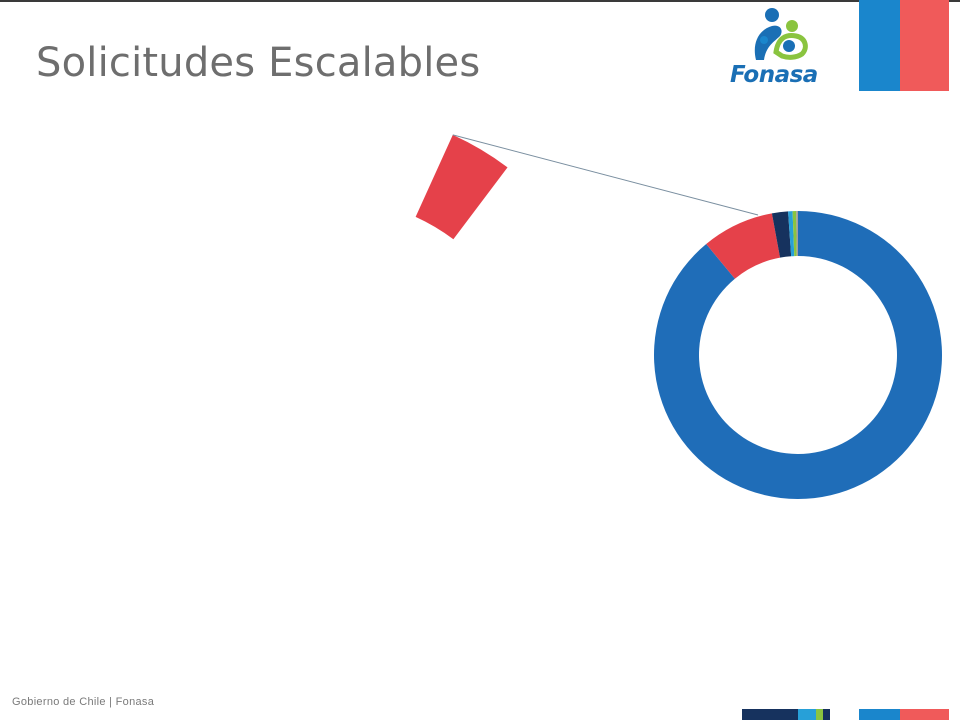 The image size is (960, 720). Describe the element at coordinates (480, 1) in the screenshot. I see `top-rule` at that location.